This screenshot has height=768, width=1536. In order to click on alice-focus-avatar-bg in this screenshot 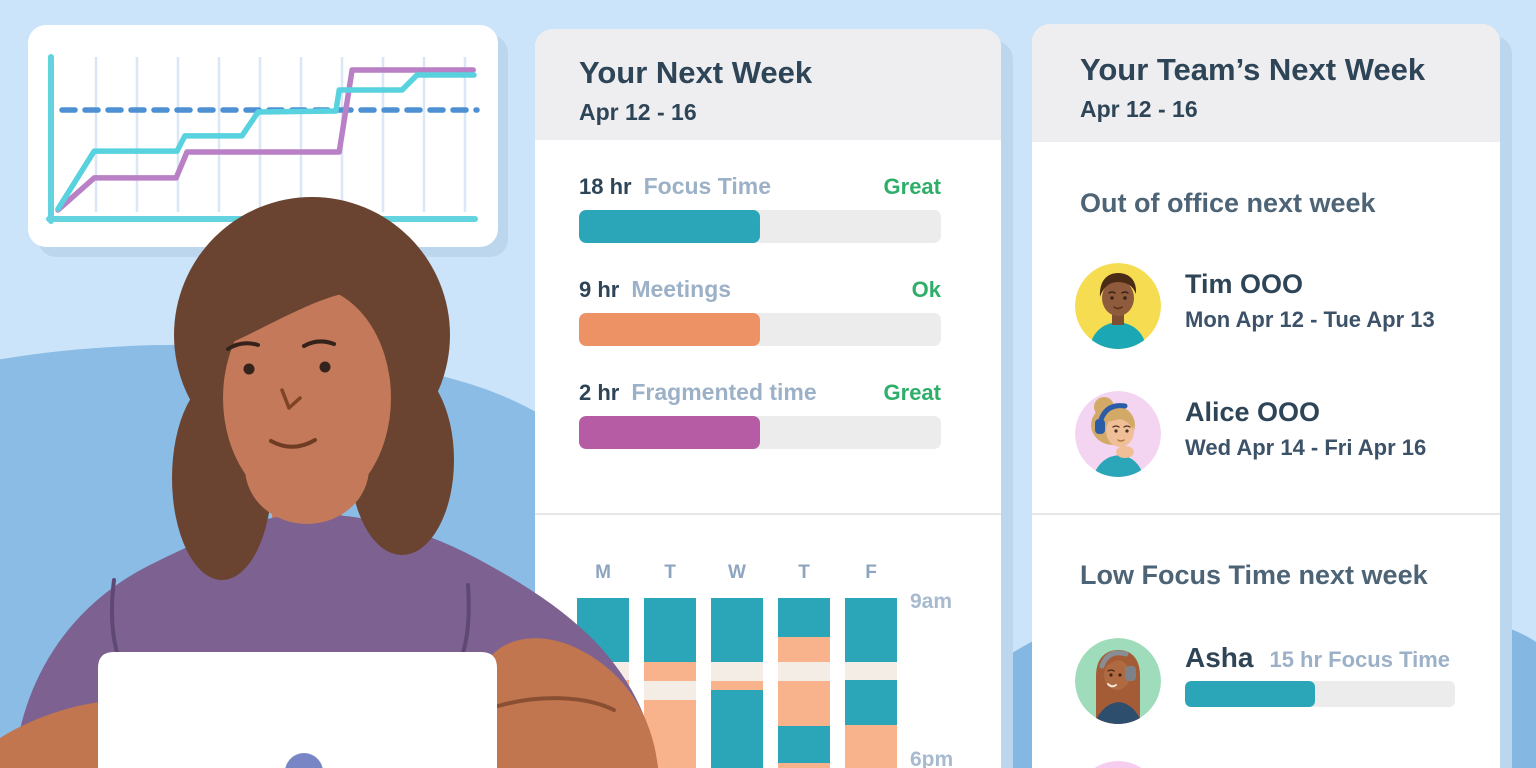, I will do `click(1118, 764)`.